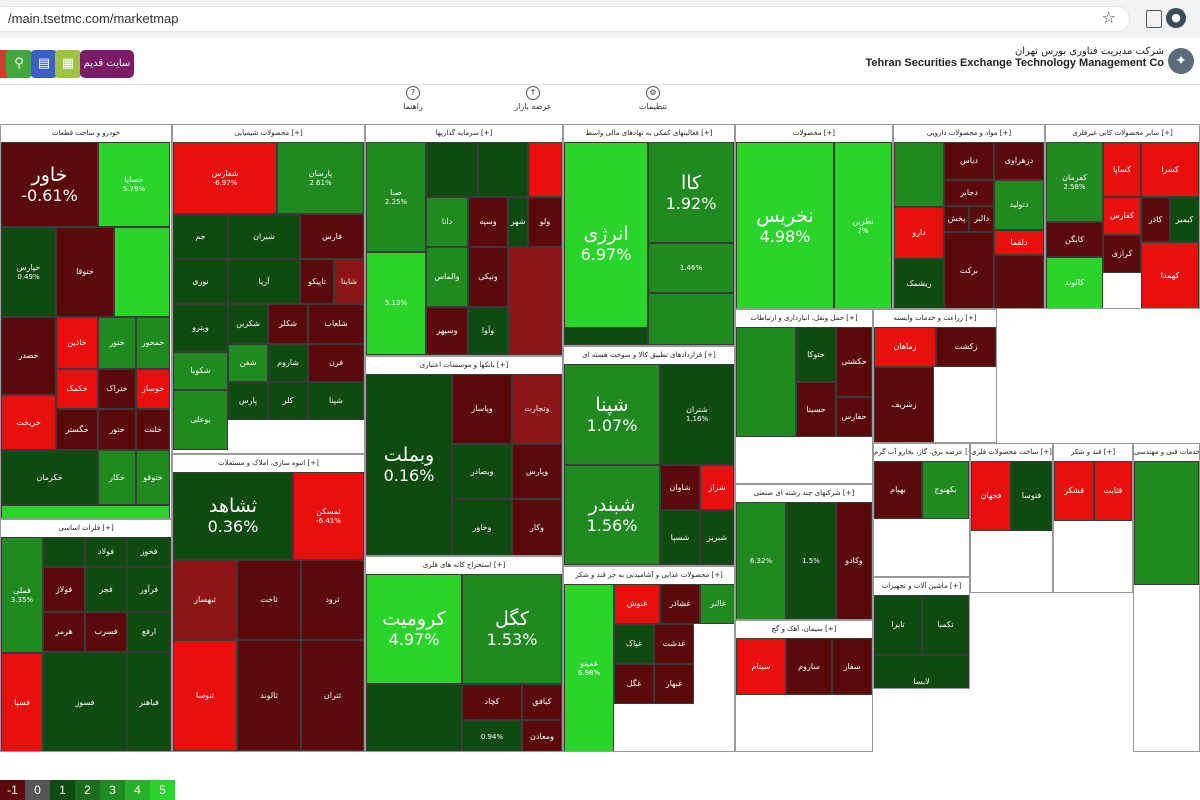 This screenshot has width=1200, height=800. Describe the element at coordinates (1176, 18) in the screenshot. I see `profile-avatar: ●` at that location.